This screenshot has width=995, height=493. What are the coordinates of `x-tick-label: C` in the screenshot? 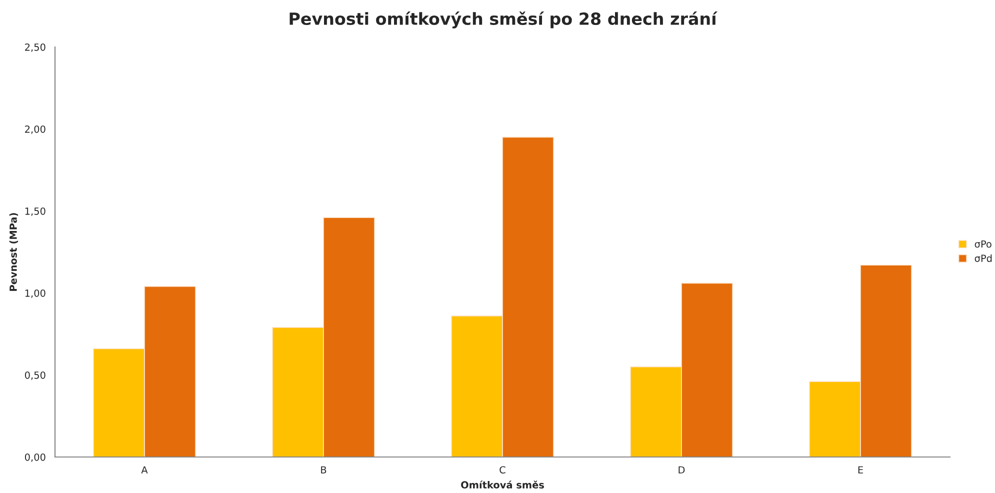 It's located at (503, 470).